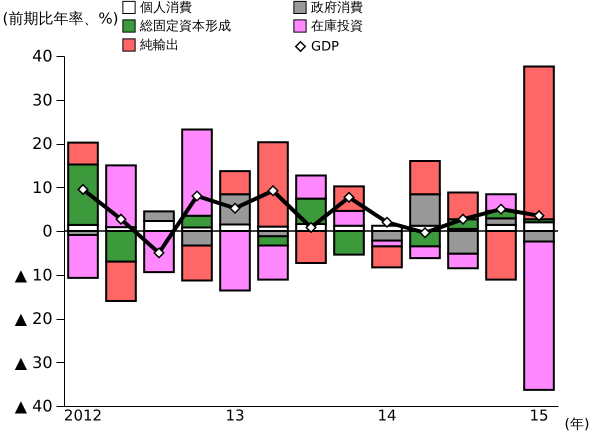 The height and width of the screenshot is (439, 600). I want to click on x-tick-label: 13, so click(235, 415).